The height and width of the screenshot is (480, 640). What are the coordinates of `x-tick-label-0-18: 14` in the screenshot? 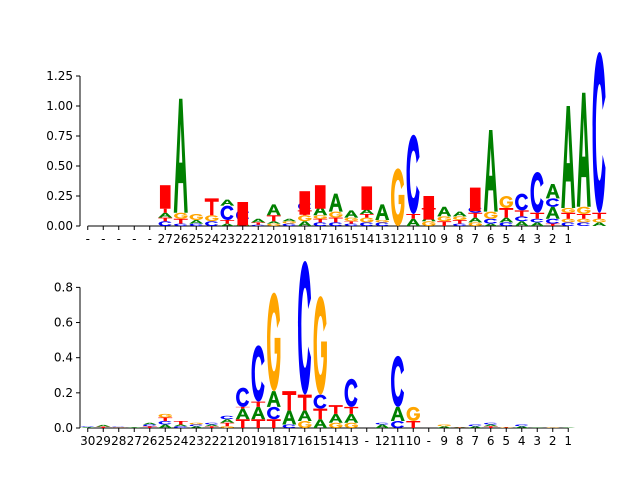 It's located at (366, 239).